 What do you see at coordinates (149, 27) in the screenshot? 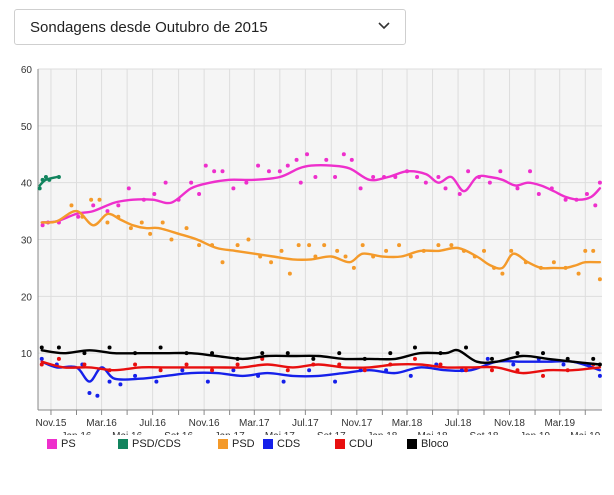
I see `dropdown-label: Sondagens desde Outubro de 2015` at bounding box center [149, 27].